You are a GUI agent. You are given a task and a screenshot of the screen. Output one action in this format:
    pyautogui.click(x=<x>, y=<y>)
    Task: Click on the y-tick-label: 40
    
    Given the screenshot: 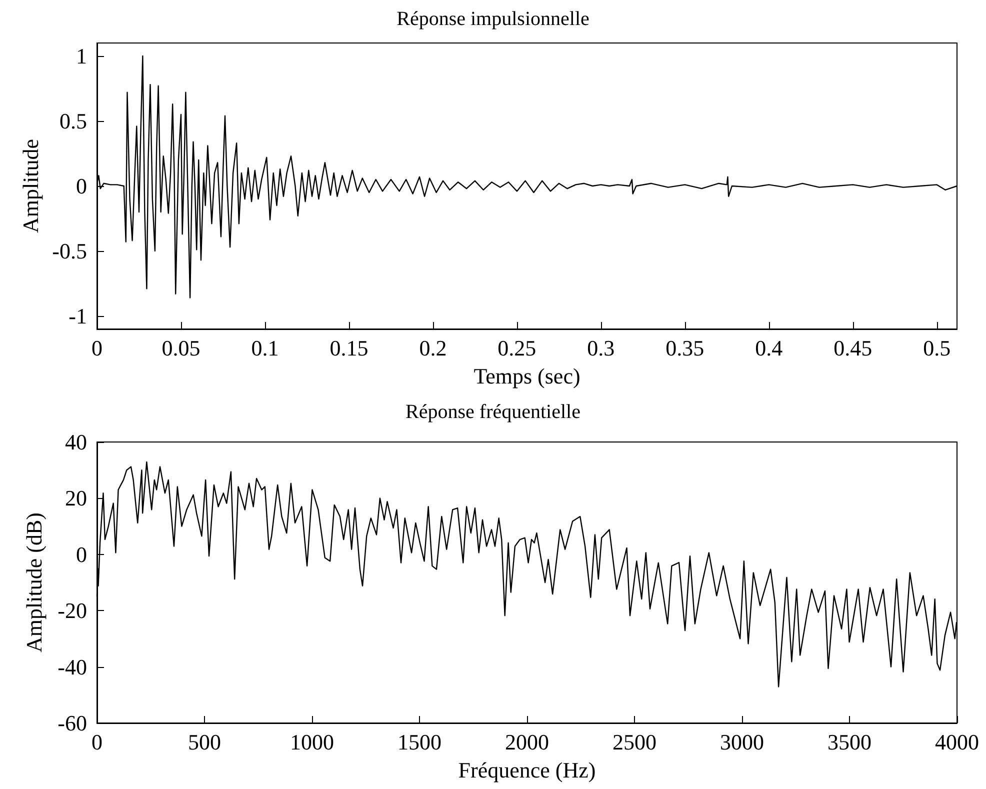 What is the action you would take?
    pyautogui.click(x=76, y=442)
    